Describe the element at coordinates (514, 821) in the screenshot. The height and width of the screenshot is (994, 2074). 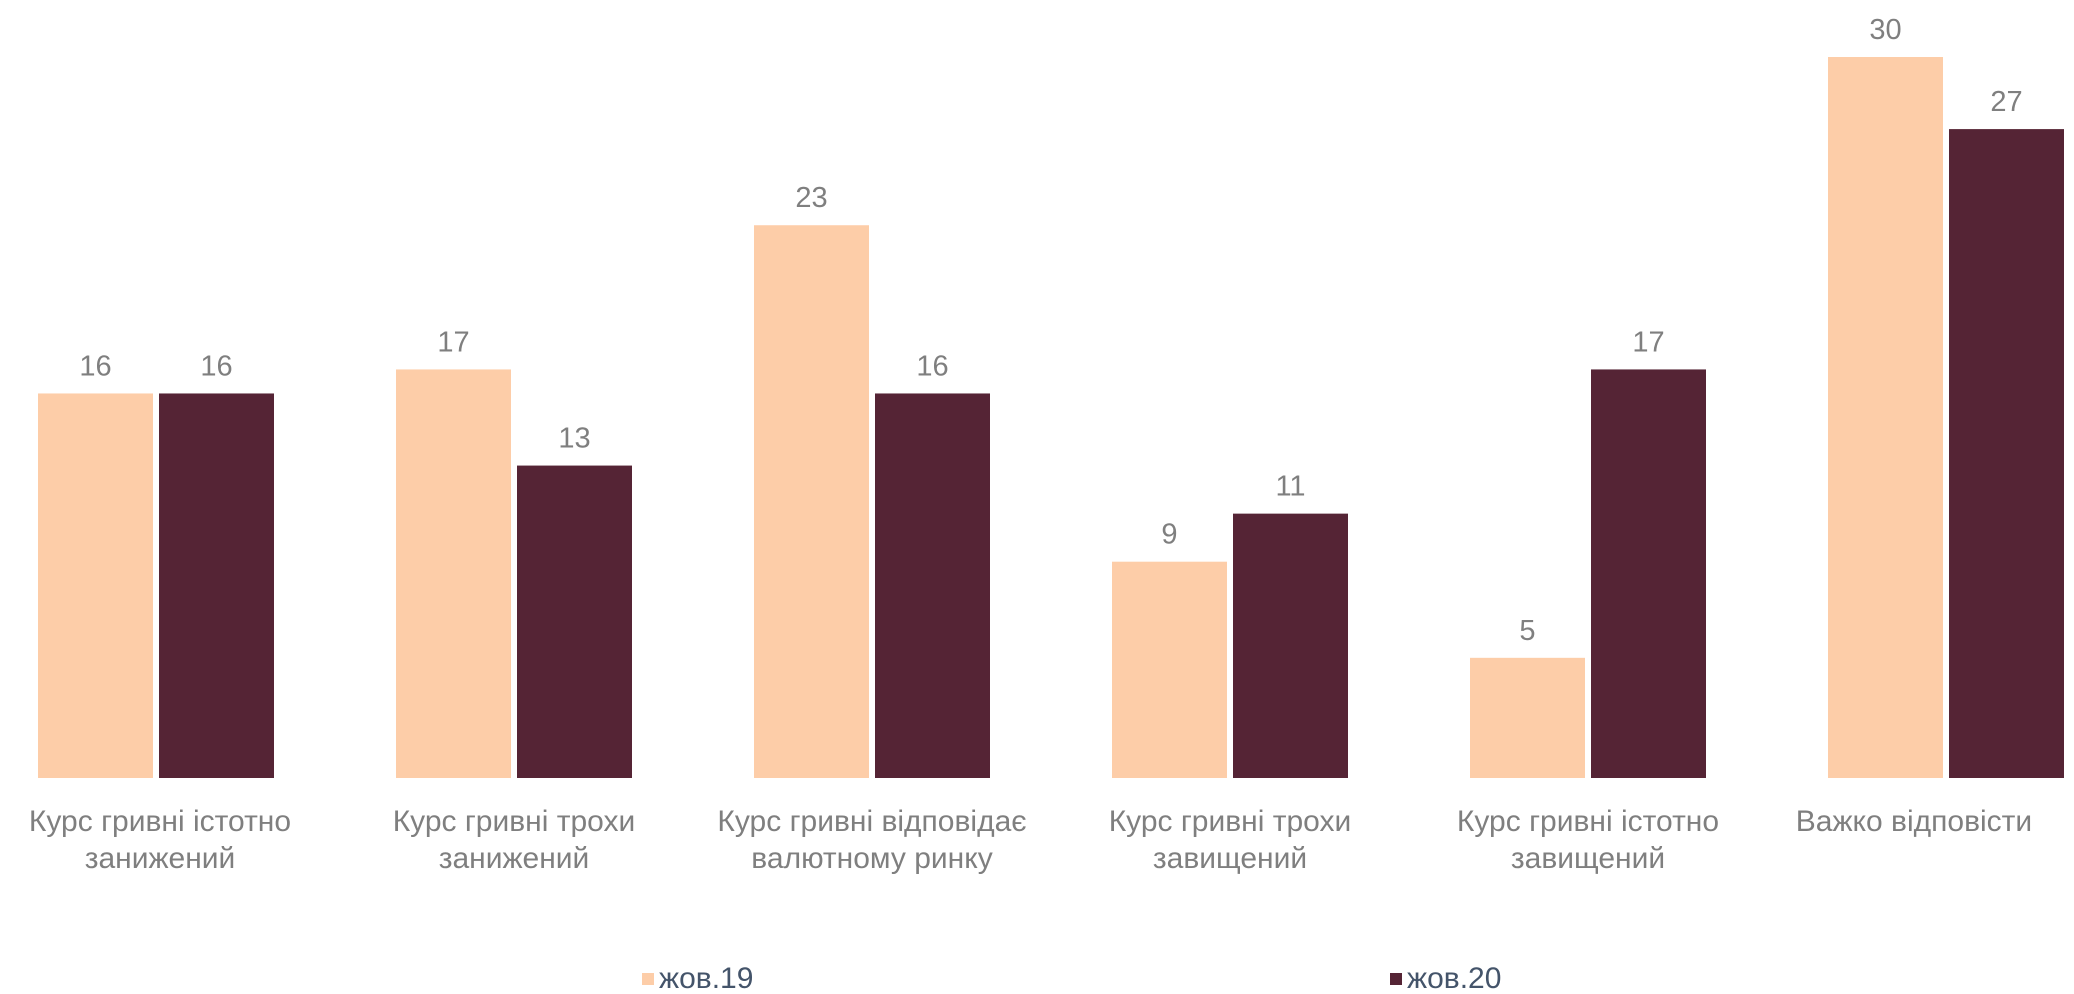
I see `category-label-1-line-0: Курс гривні трохи` at that location.